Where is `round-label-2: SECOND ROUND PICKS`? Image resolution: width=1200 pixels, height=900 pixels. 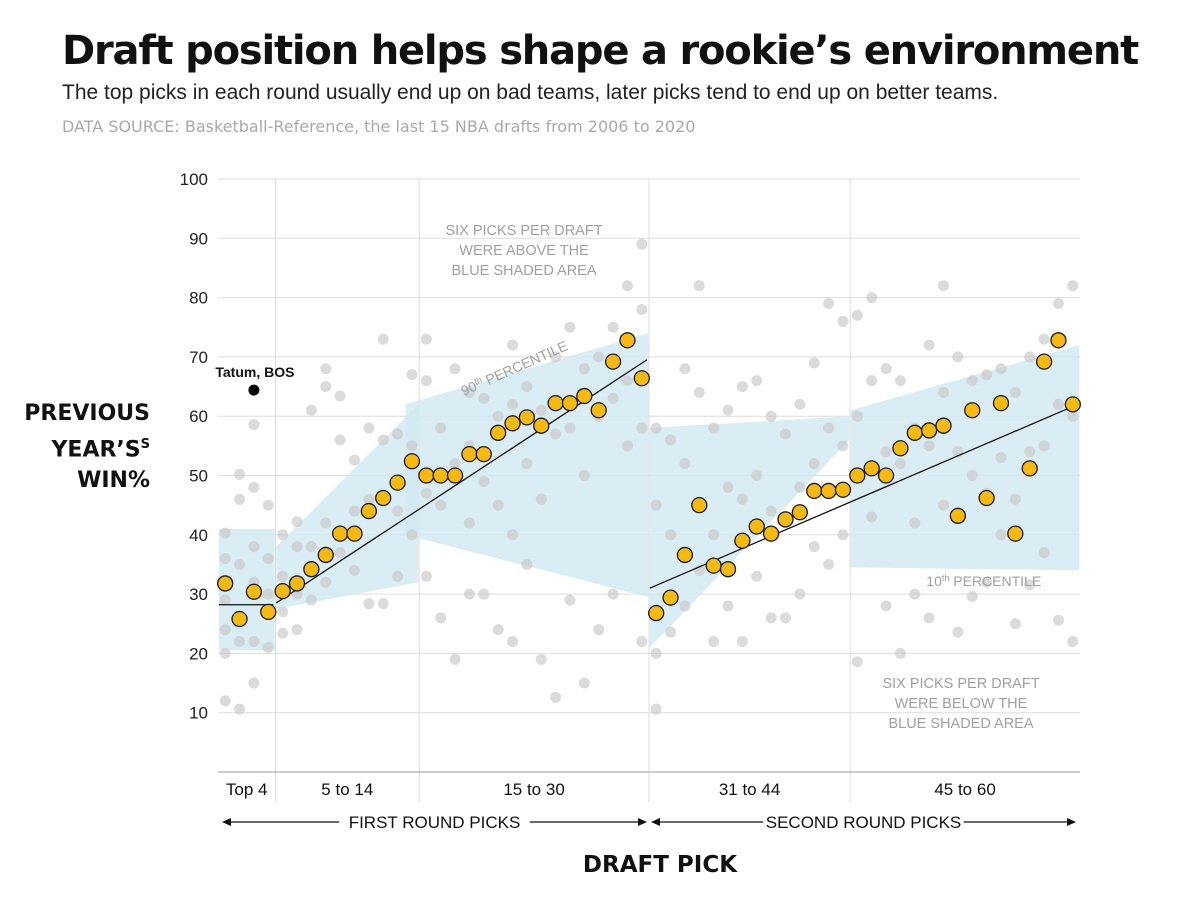 round-label-2: SECOND ROUND PICKS is located at coordinates (864, 822).